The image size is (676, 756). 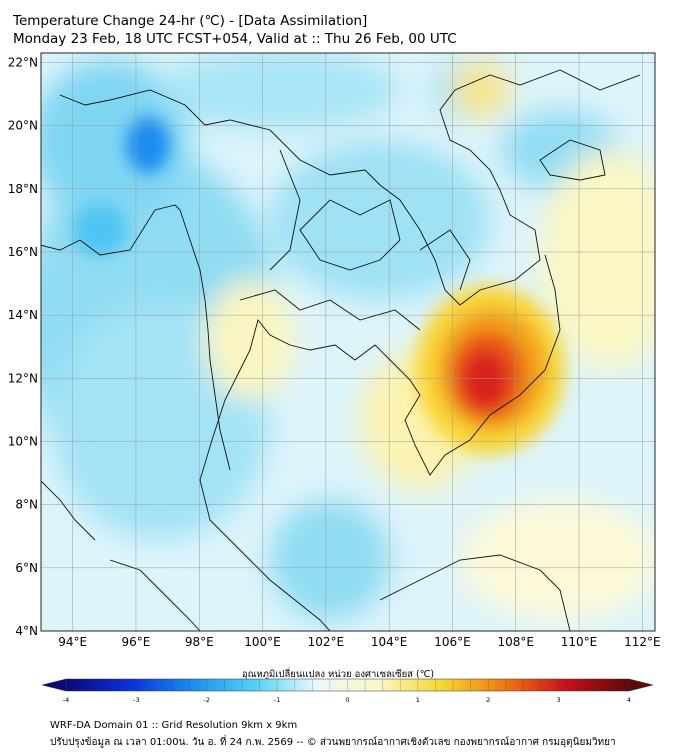 What do you see at coordinates (23, 252) in the screenshot?
I see `lat-label: 16°N` at bounding box center [23, 252].